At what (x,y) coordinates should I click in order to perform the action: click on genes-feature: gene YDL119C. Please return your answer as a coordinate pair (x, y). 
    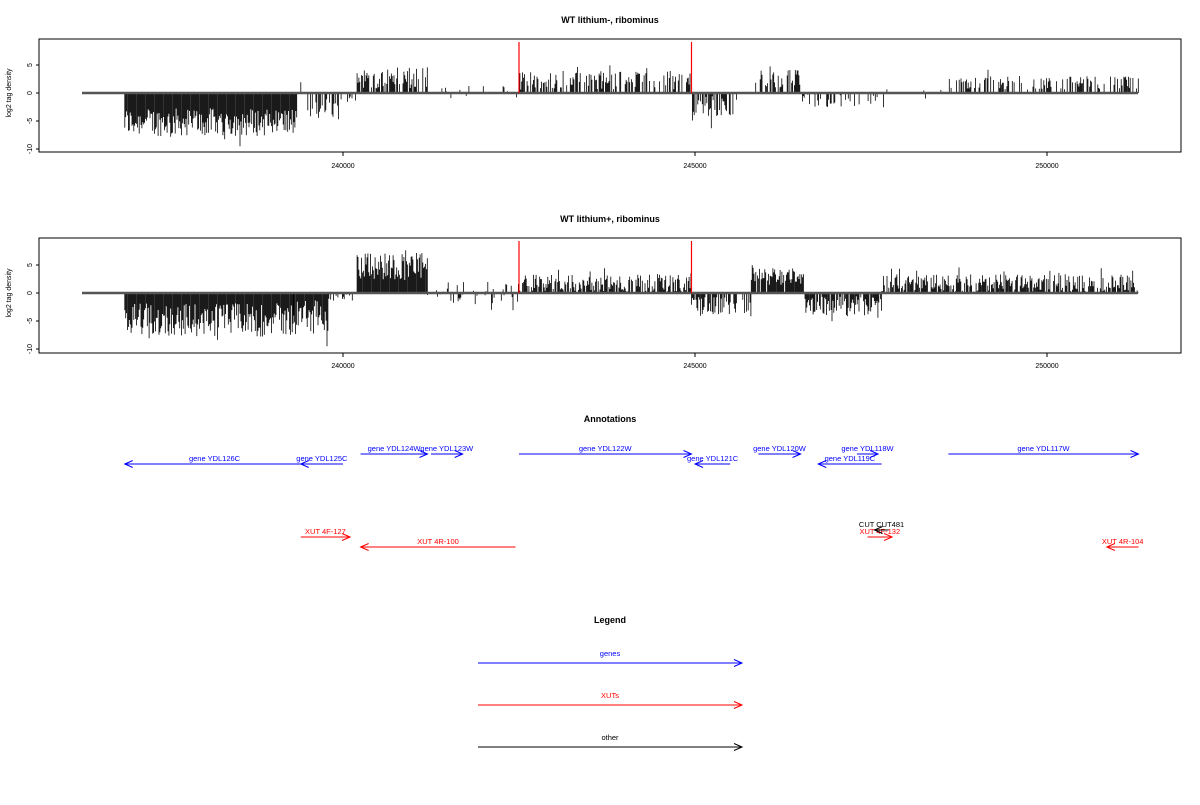
    Looking at the image, I should click on (849, 461).